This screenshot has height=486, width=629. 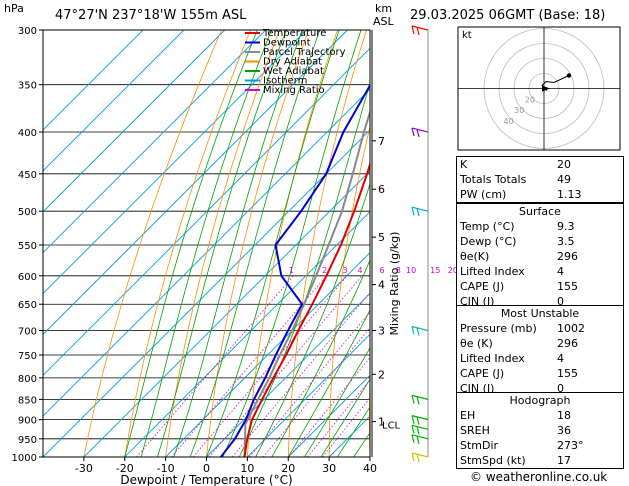 What do you see at coordinates (540, 164) in the screenshot?
I see `stat-row: K 20` at bounding box center [540, 164].